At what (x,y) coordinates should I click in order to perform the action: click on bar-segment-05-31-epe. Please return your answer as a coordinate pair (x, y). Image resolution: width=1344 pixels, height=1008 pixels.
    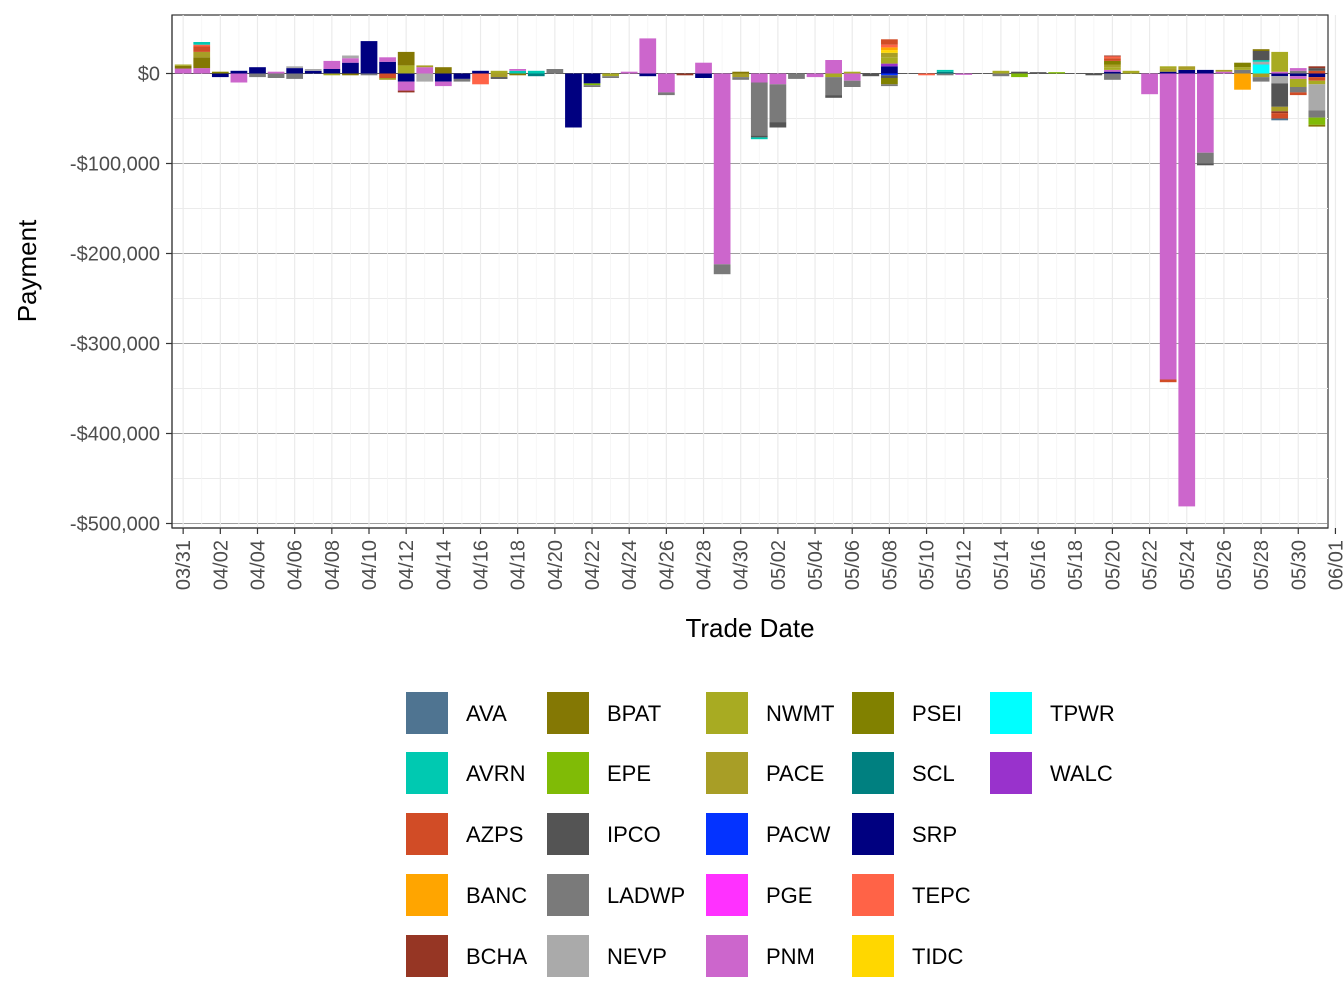
    Looking at the image, I should click on (1317, 121).